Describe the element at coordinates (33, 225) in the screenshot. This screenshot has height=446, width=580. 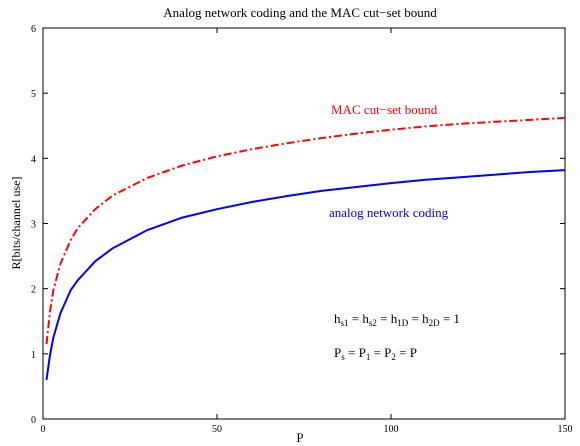
I see `y-tick-label: 3` at that location.